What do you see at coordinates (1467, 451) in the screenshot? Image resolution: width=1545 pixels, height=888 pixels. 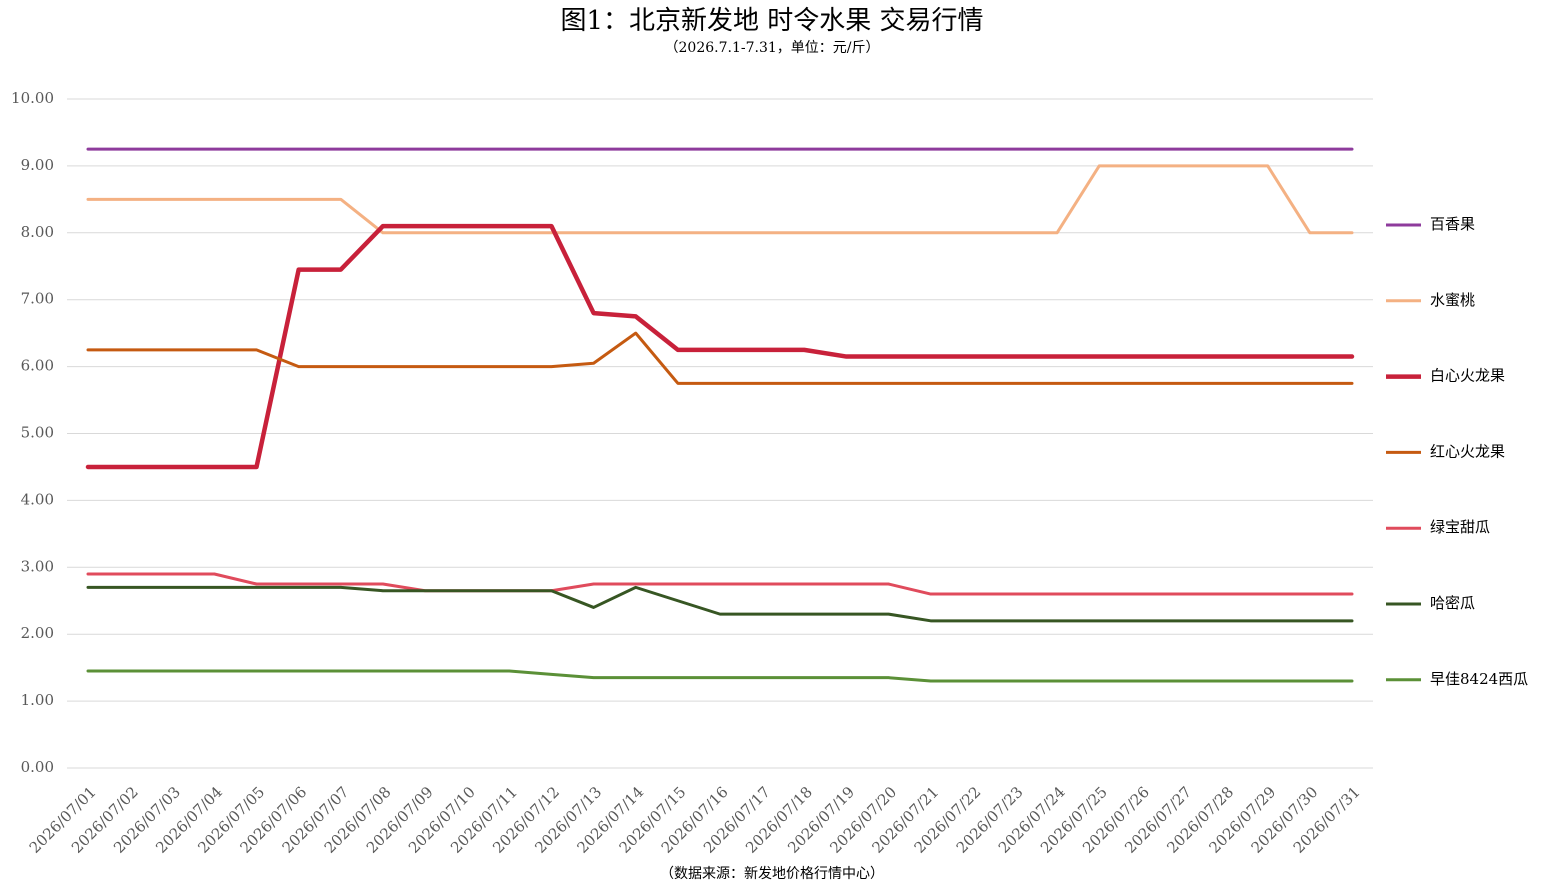 I see `legend-label: 红心火龙果` at bounding box center [1467, 451].